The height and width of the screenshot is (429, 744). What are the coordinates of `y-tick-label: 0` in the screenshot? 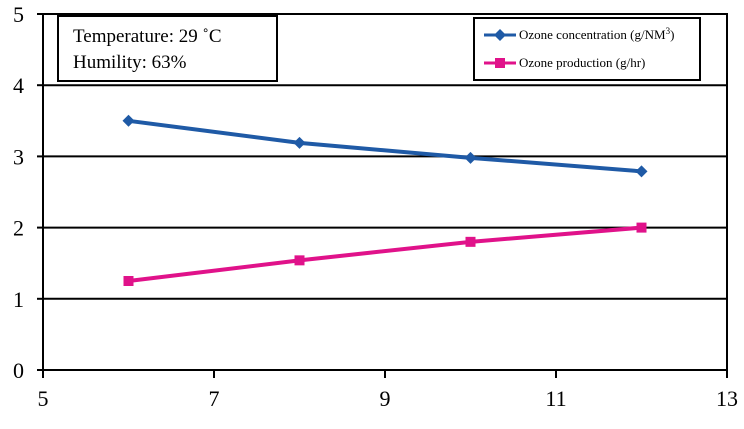 It's located at (18, 370).